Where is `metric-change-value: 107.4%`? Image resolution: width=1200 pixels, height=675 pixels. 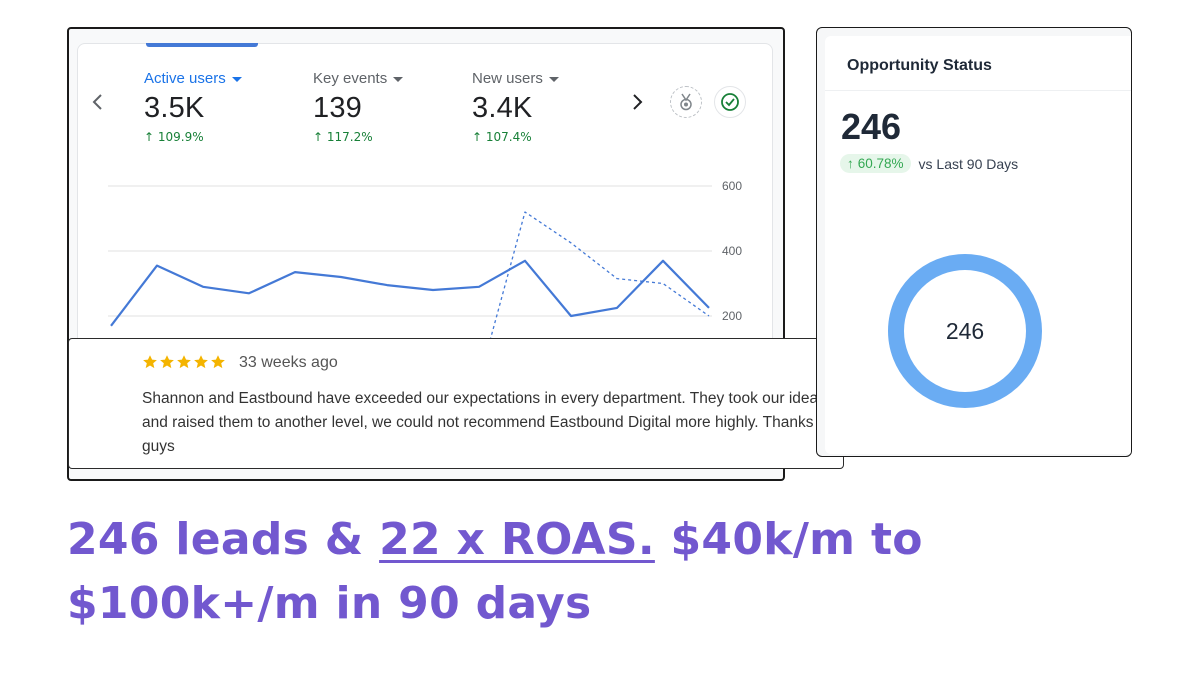 metric-change-value: 107.4% is located at coordinates (508, 137).